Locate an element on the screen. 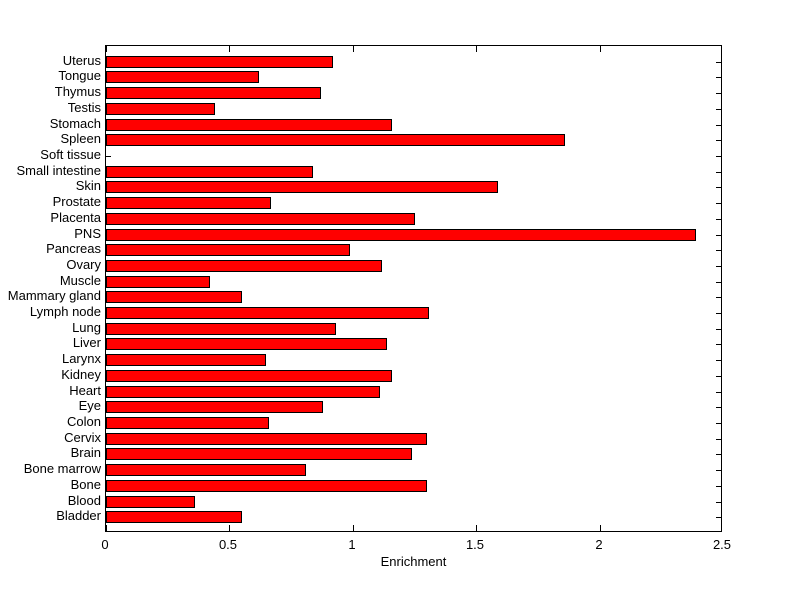 This screenshot has height=599, width=800. bar-placenta is located at coordinates (260, 219).